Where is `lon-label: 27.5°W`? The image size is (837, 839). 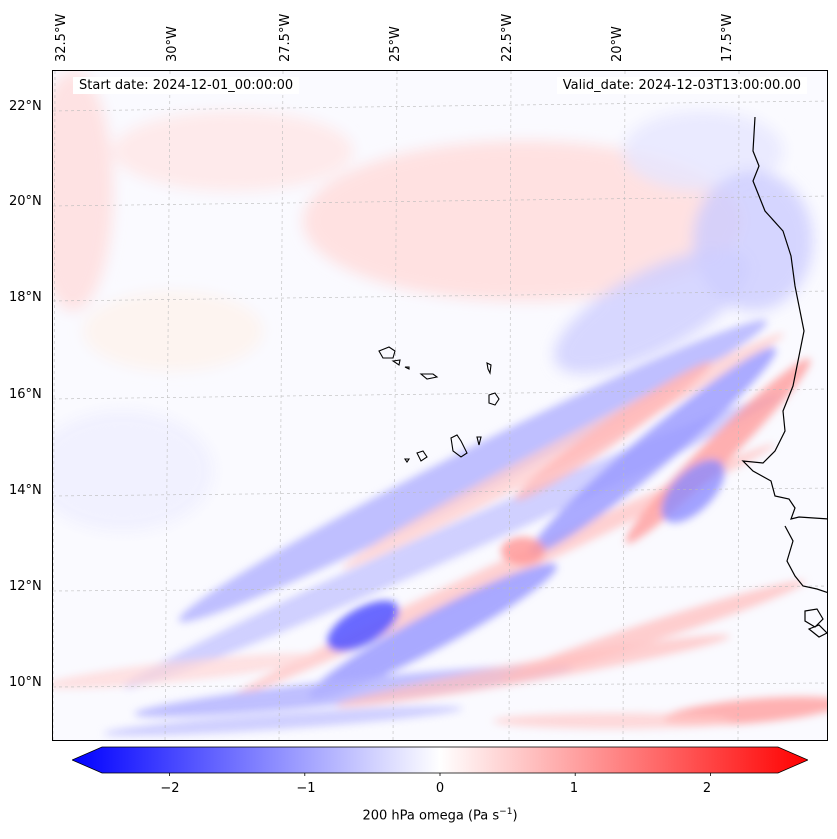 lon-label: 27.5°W is located at coordinates (285, 37).